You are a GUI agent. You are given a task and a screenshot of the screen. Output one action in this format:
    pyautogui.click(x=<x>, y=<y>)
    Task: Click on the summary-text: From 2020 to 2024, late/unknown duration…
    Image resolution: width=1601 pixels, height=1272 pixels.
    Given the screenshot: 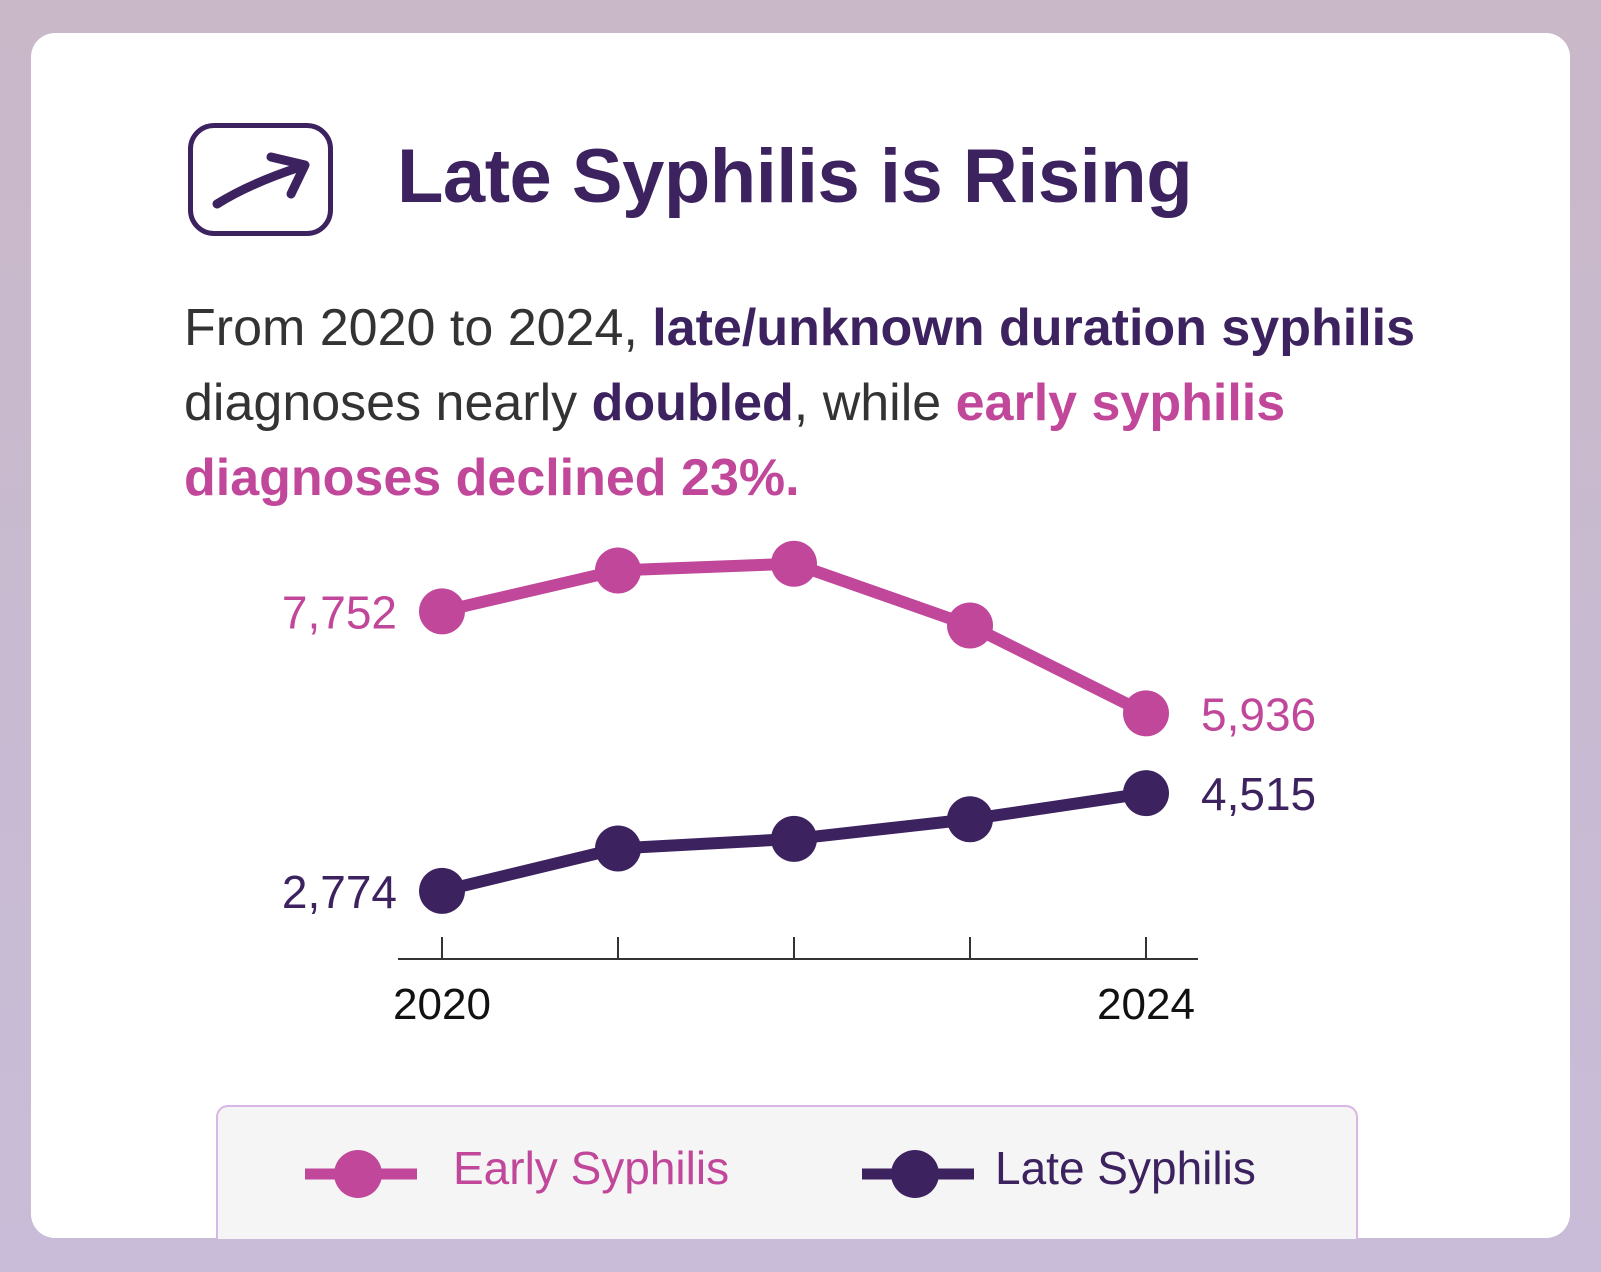 What is the action you would take?
    pyautogui.click(x=814, y=403)
    